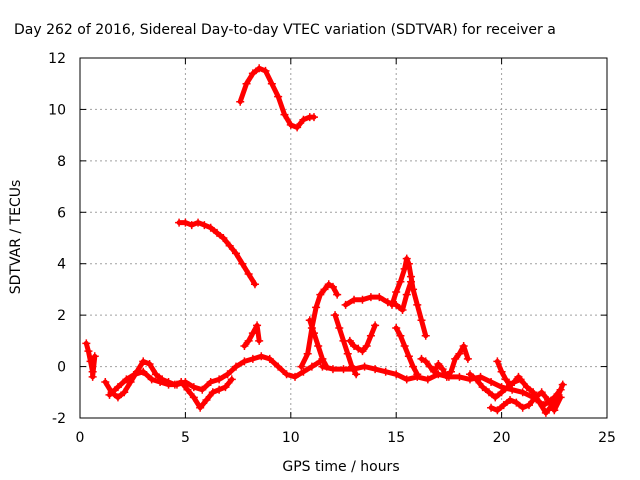  I want to click on series-track-upper-arc, so click(277, 98).